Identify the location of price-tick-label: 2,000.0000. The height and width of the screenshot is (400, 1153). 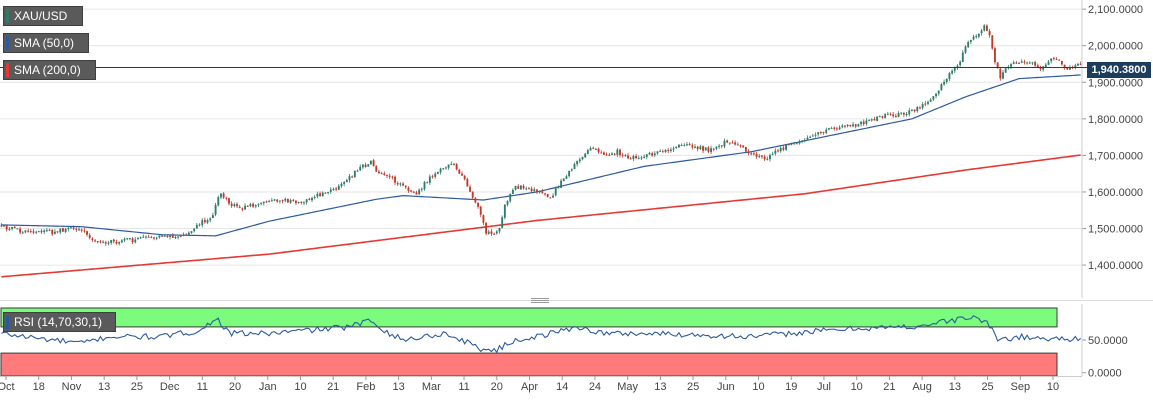
(1115, 47).